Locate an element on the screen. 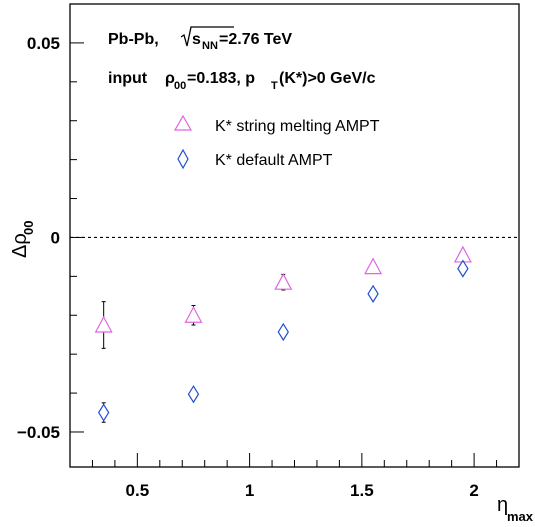  legend-marker-default is located at coordinates (183, 159).